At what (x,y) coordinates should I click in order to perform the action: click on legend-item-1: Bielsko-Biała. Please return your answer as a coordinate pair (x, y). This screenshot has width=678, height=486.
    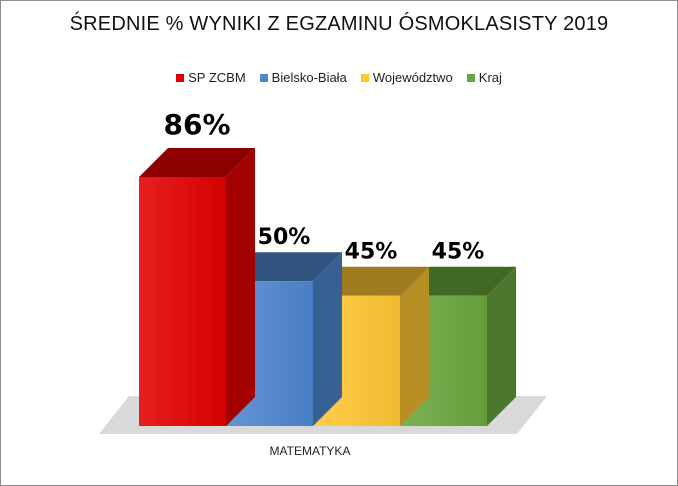
    Looking at the image, I should click on (303, 77).